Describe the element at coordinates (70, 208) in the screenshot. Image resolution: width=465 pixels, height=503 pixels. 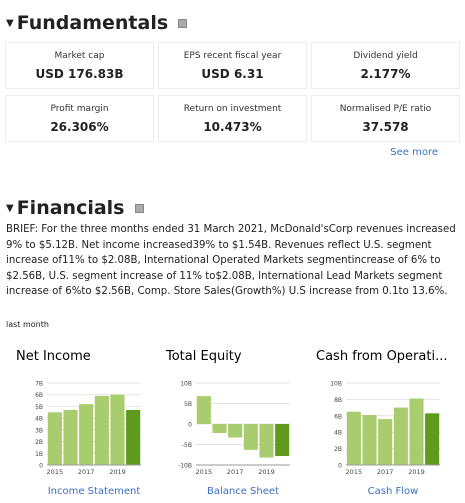
I see `financials-title: Financials` at that location.